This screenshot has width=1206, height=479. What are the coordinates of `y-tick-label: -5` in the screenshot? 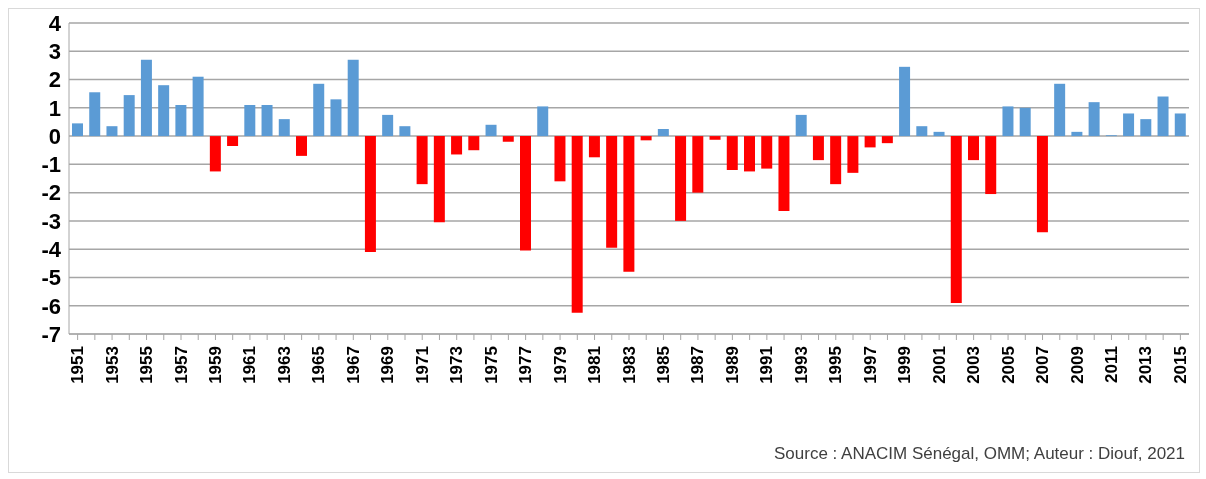 It's located at (51, 278).